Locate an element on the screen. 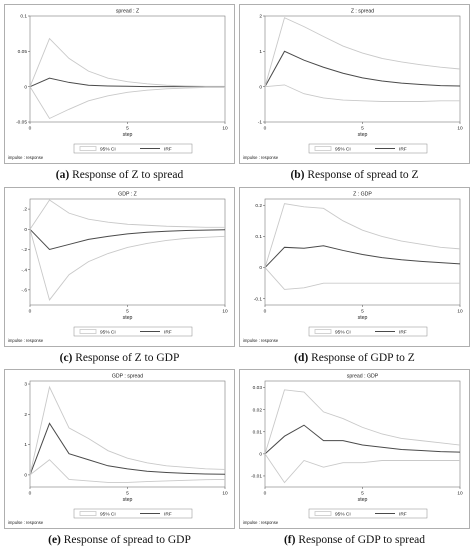  figure-caption: (a) Response of Z to spread is located at coordinates (119, 175).